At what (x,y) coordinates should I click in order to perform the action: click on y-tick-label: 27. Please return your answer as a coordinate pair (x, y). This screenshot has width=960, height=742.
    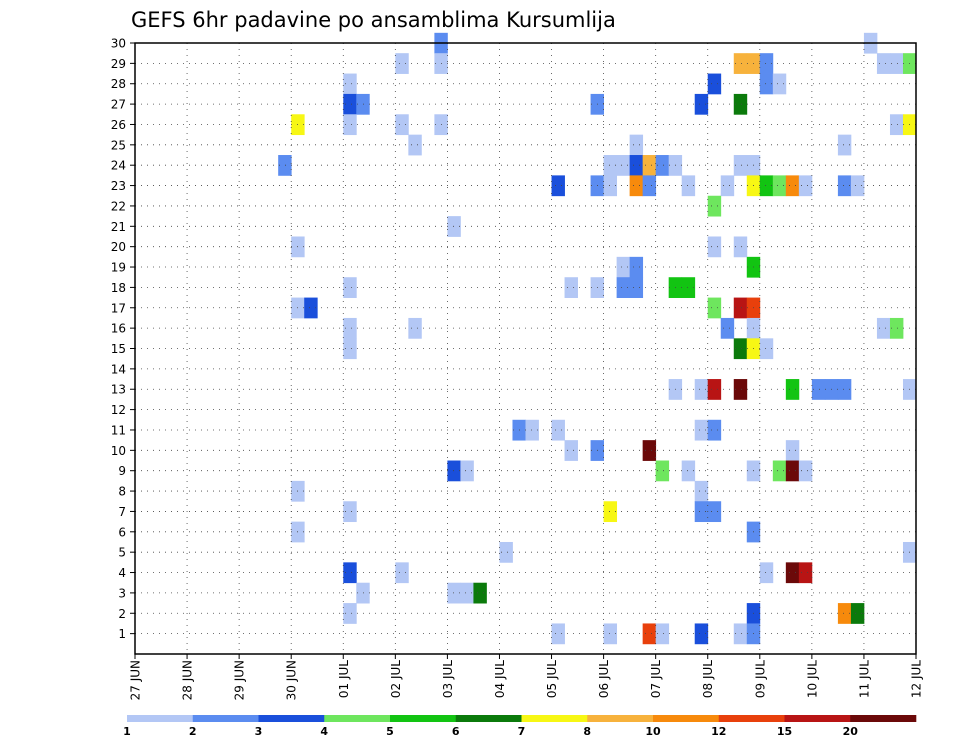
    Looking at the image, I should click on (118, 105).